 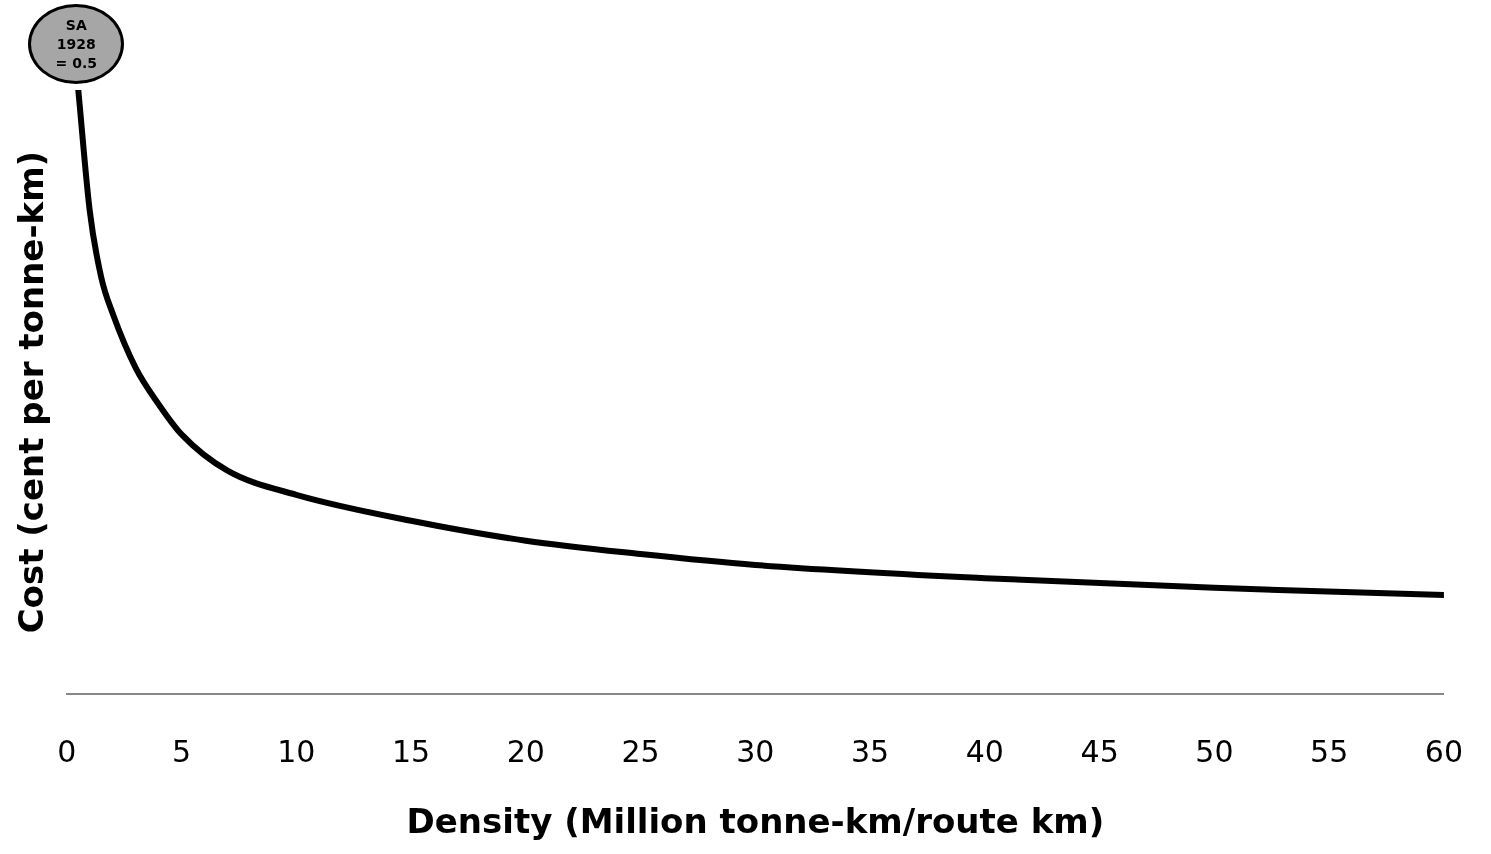 What do you see at coordinates (182, 751) in the screenshot?
I see `x-tick-label: 5` at bounding box center [182, 751].